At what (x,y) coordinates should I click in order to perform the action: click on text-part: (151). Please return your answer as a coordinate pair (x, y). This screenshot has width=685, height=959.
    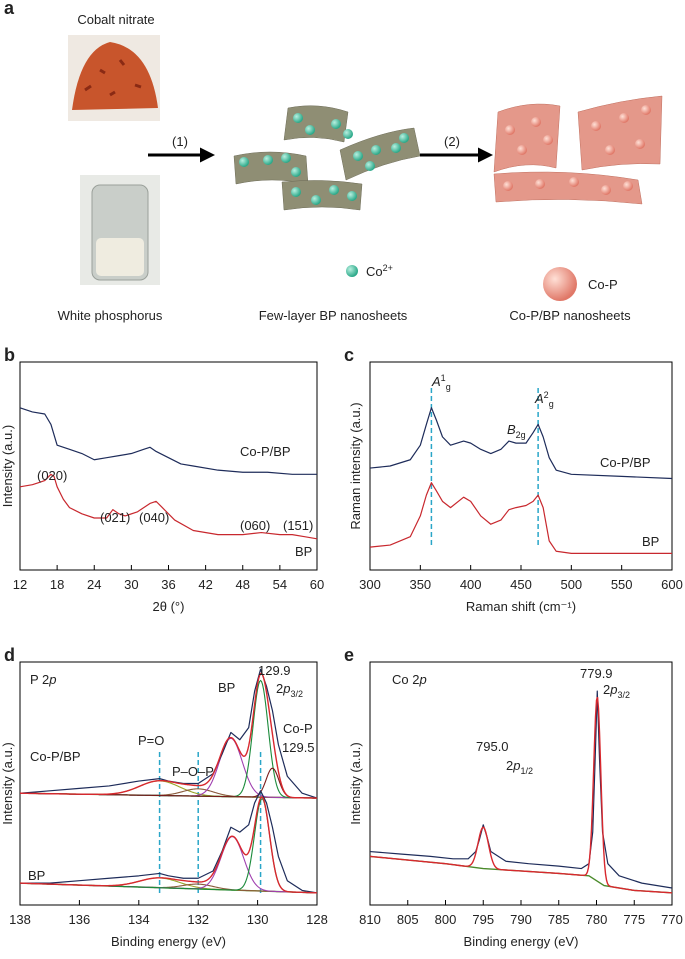
    Looking at the image, I should click on (298, 525).